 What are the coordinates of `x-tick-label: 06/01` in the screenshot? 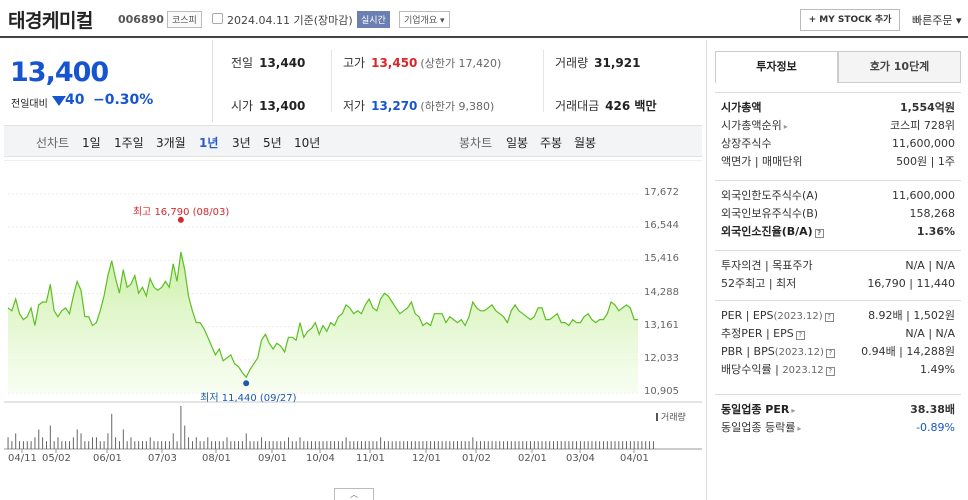 It's located at (107, 458).